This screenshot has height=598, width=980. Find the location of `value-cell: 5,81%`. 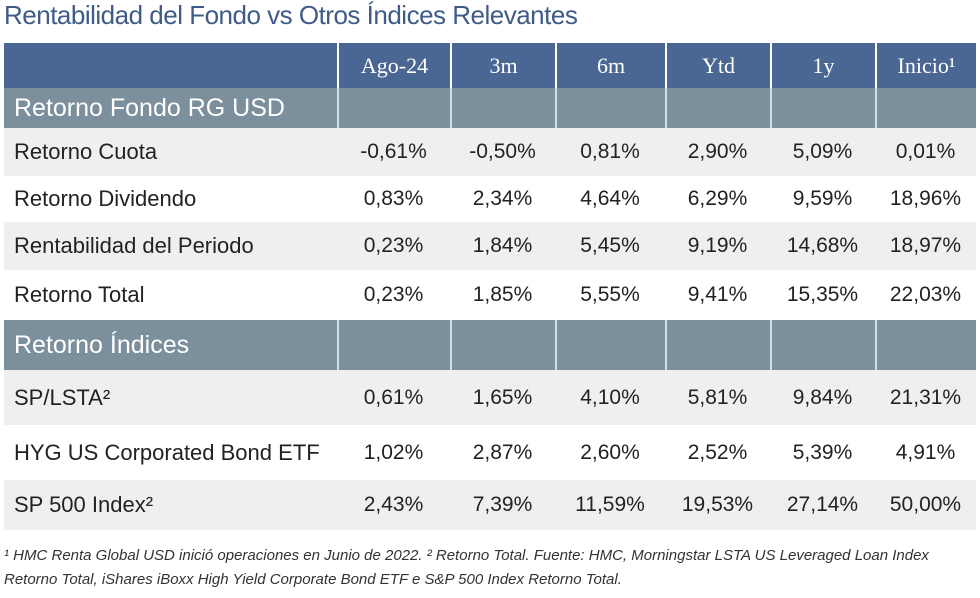

value-cell: 5,81% is located at coordinates (717, 397).